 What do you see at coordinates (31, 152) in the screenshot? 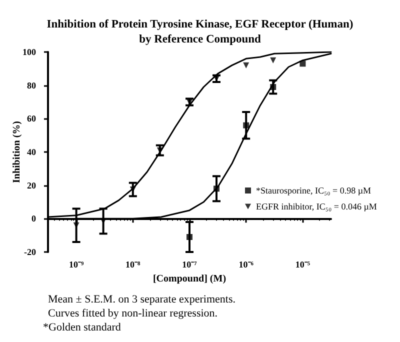
I see `y-tick-label: 40` at bounding box center [31, 152].